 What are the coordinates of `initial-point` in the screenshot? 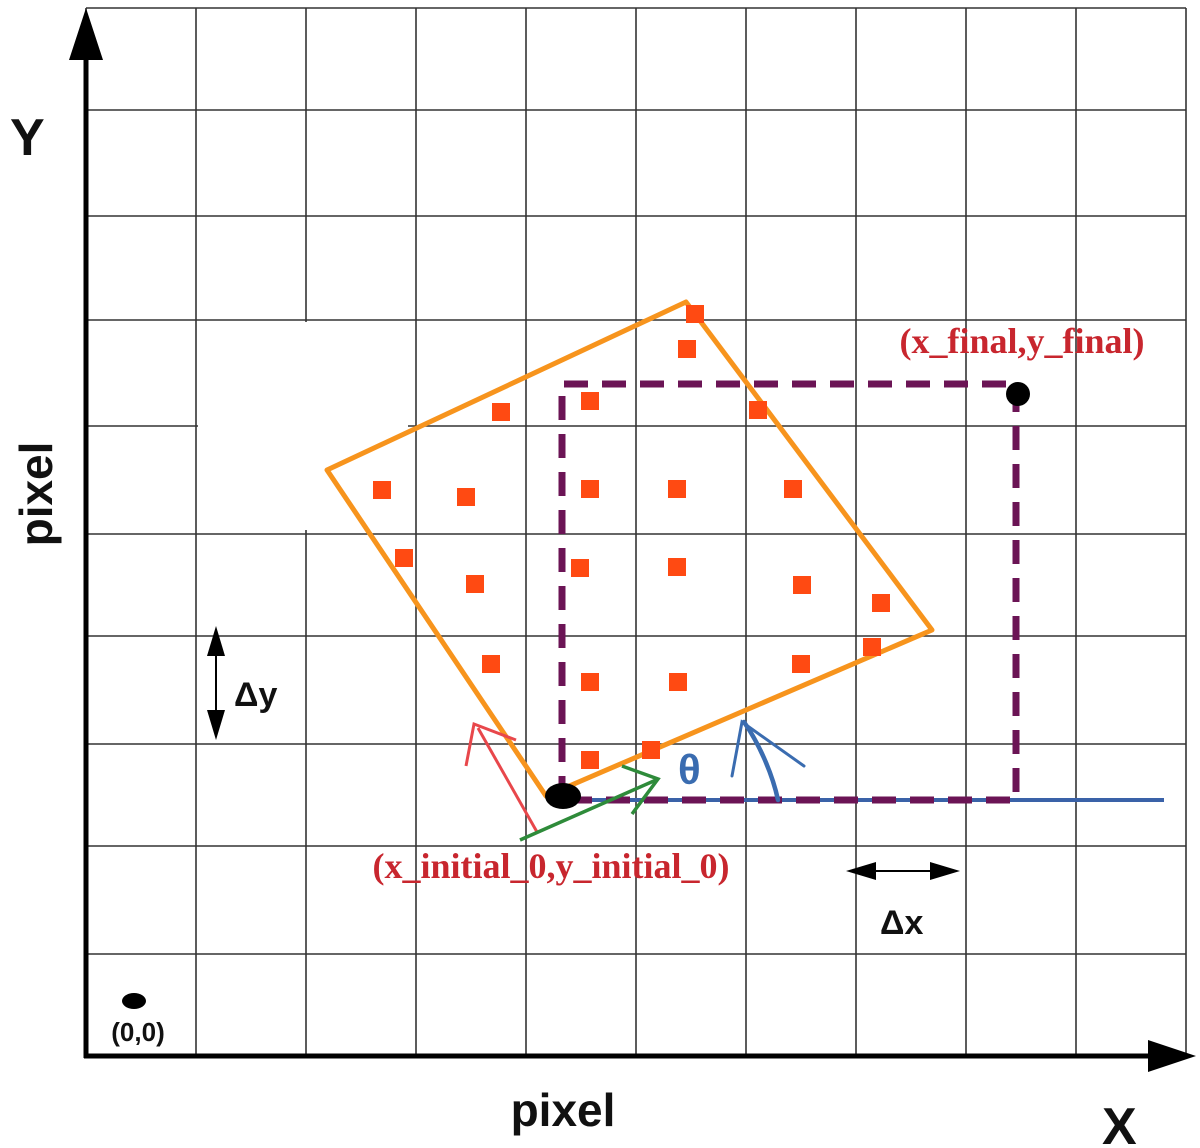 It's located at (563, 796).